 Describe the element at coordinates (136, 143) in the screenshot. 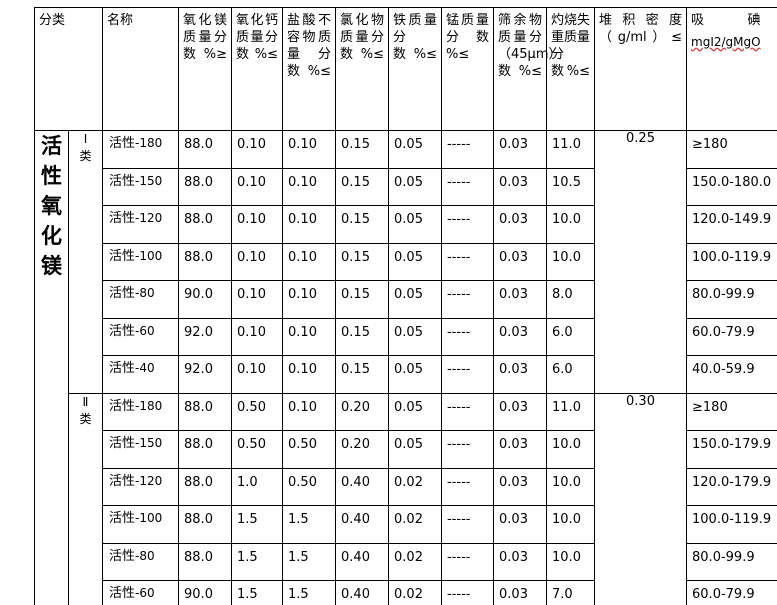

I see `product-name-value: 活性-180` at that location.